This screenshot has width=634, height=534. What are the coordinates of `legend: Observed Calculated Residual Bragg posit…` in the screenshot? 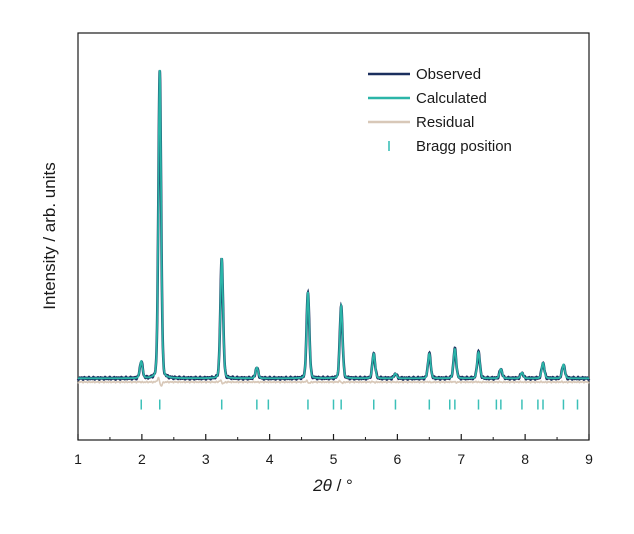 It's located at (440, 110).